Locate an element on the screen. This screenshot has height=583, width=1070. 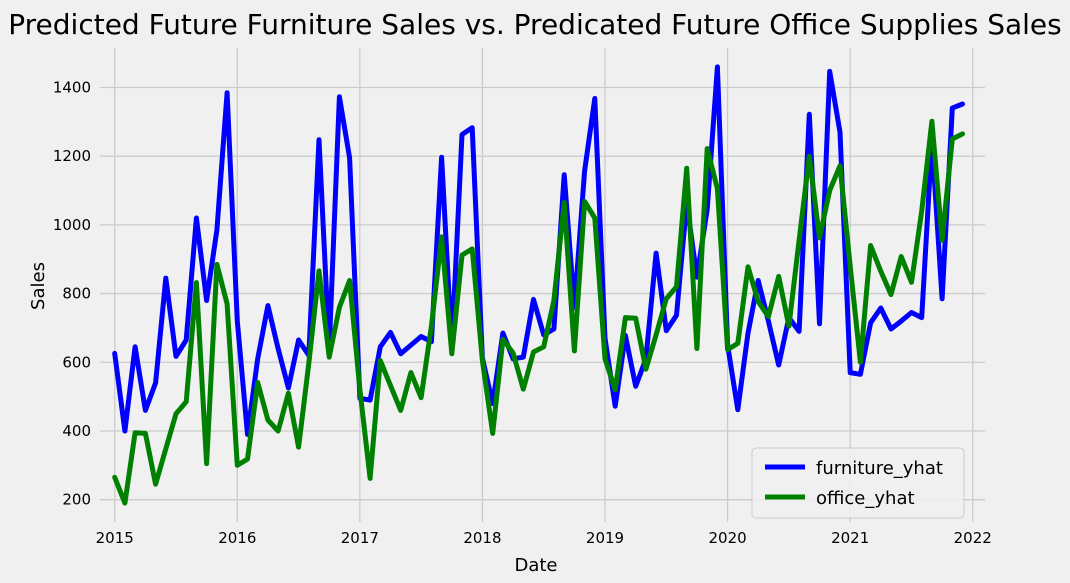
y-tick-label: 600 is located at coordinates (76, 362).